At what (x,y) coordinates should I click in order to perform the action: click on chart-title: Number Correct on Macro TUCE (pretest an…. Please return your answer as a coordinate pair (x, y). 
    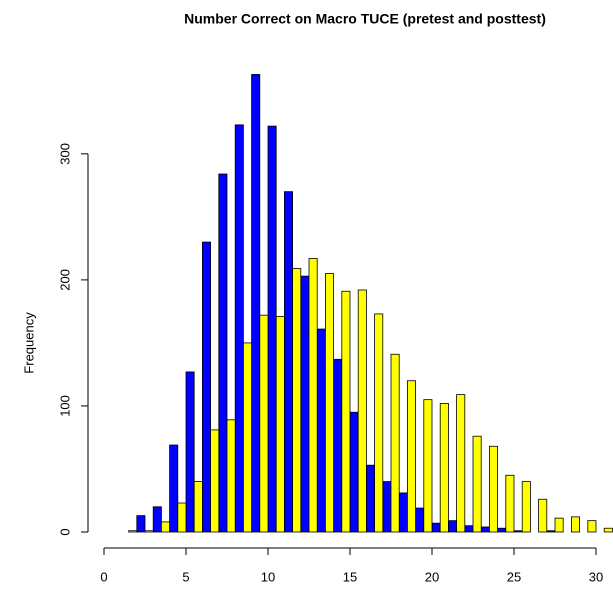
    Looking at the image, I should click on (365, 19).